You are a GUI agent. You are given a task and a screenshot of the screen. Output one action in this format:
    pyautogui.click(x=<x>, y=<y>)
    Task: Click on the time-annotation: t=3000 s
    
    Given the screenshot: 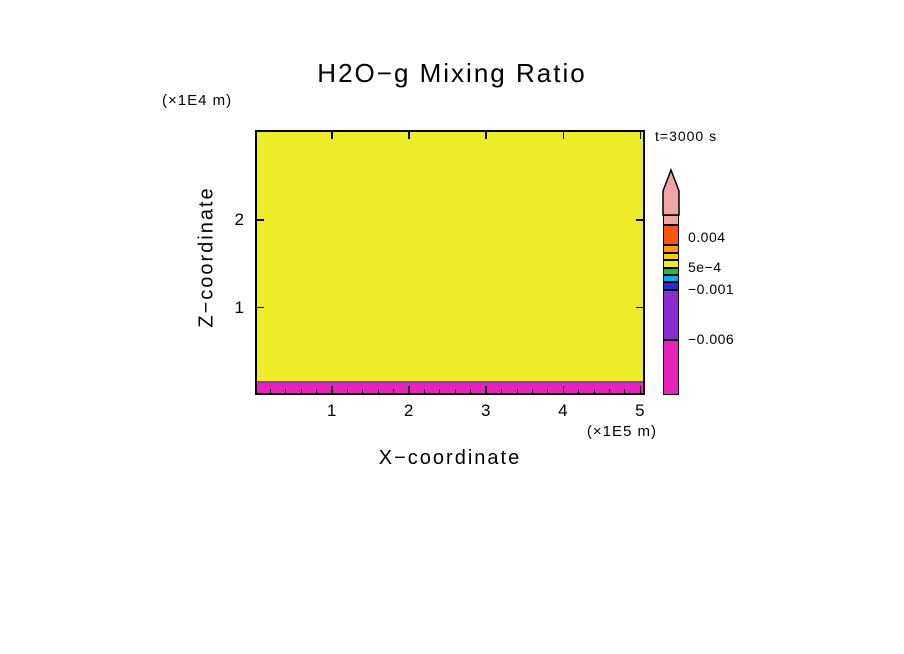 What is the action you would take?
    pyautogui.click(x=686, y=136)
    